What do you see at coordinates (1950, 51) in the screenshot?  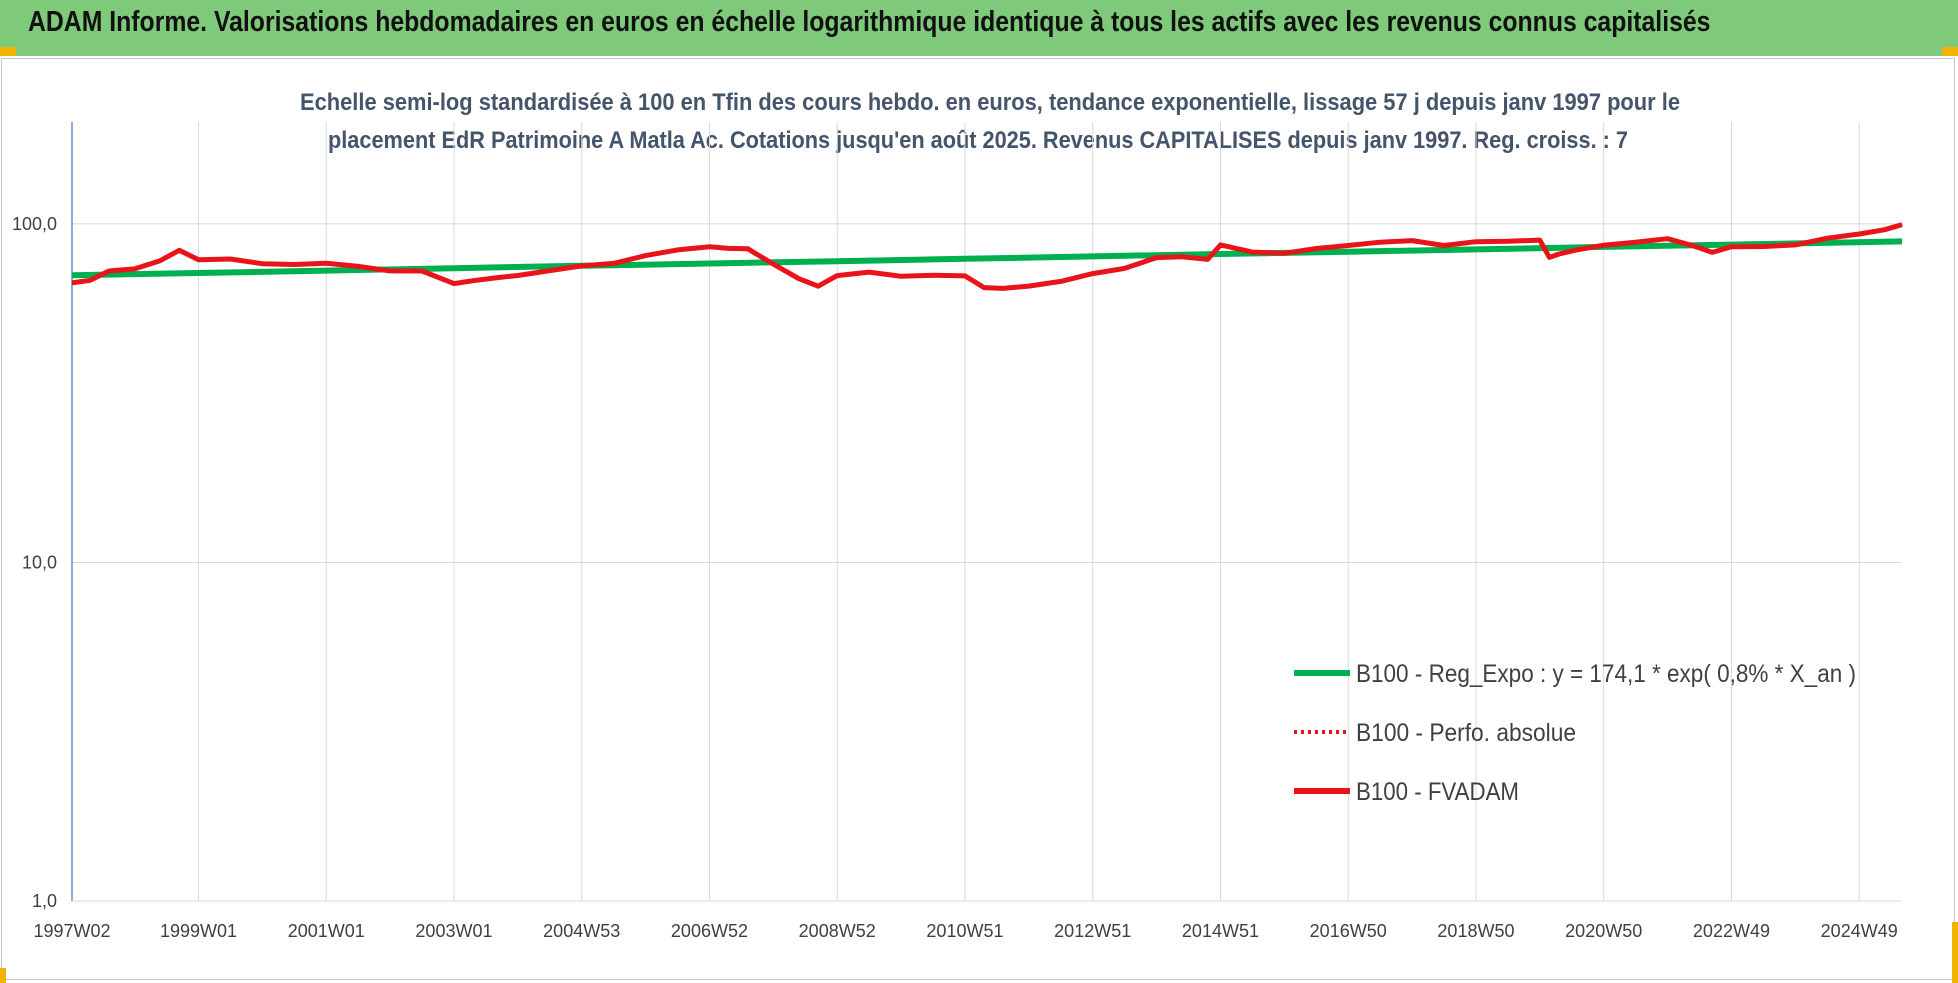 I see `corner-marker-top-right` at bounding box center [1950, 51].